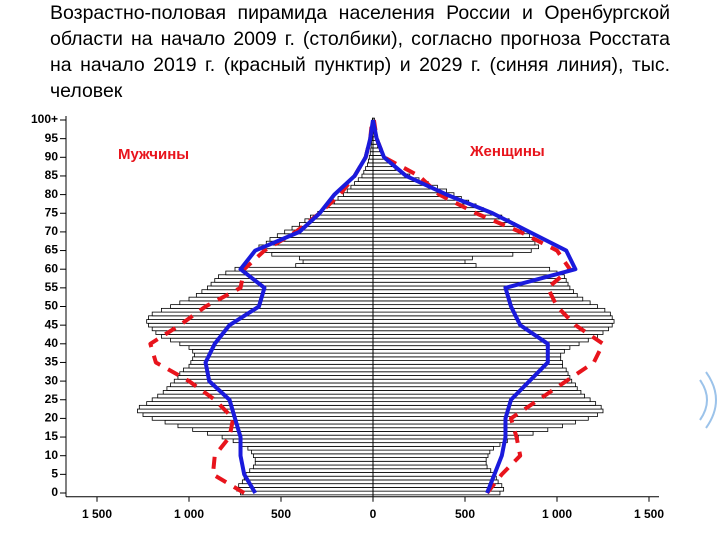  I want to click on y-tick-label: 95, so click(52, 138).